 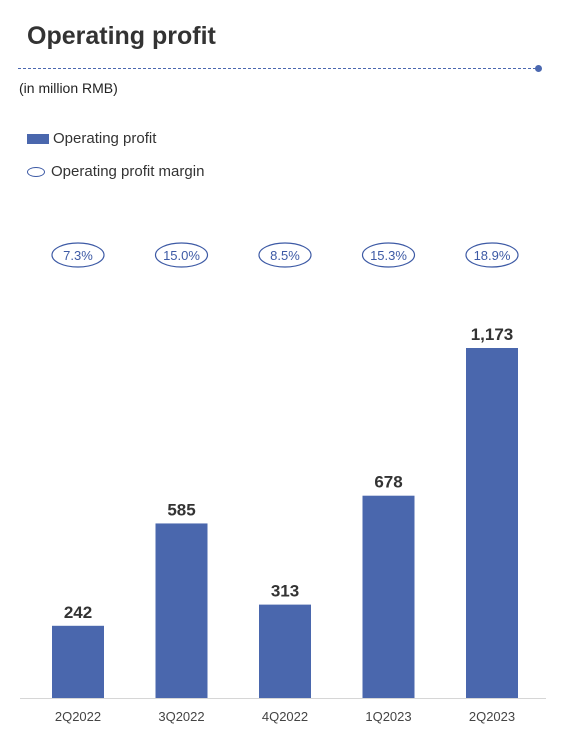 What do you see at coordinates (78, 716) in the screenshot?
I see `x-tick-label: 2Q2022` at bounding box center [78, 716].